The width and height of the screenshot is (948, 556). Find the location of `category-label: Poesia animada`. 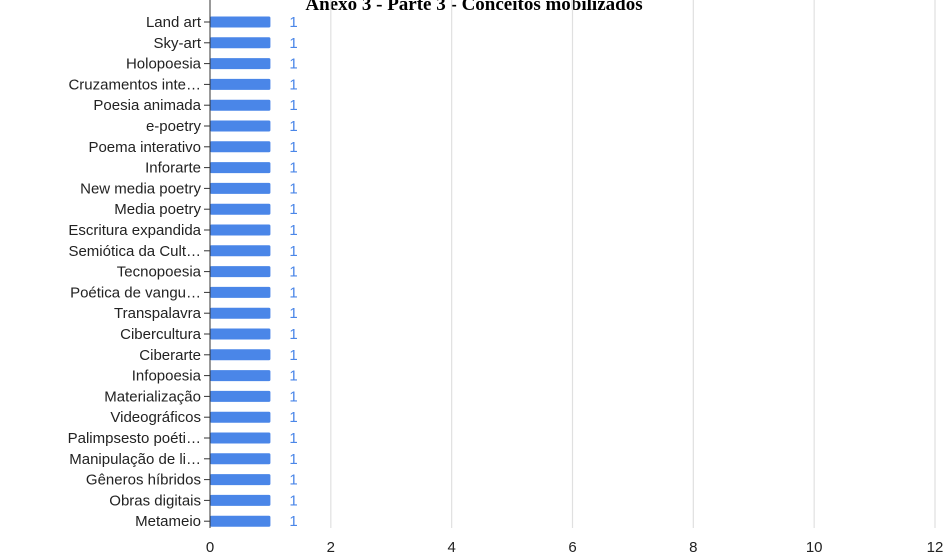

category-label: Poesia animada is located at coordinates (147, 105).